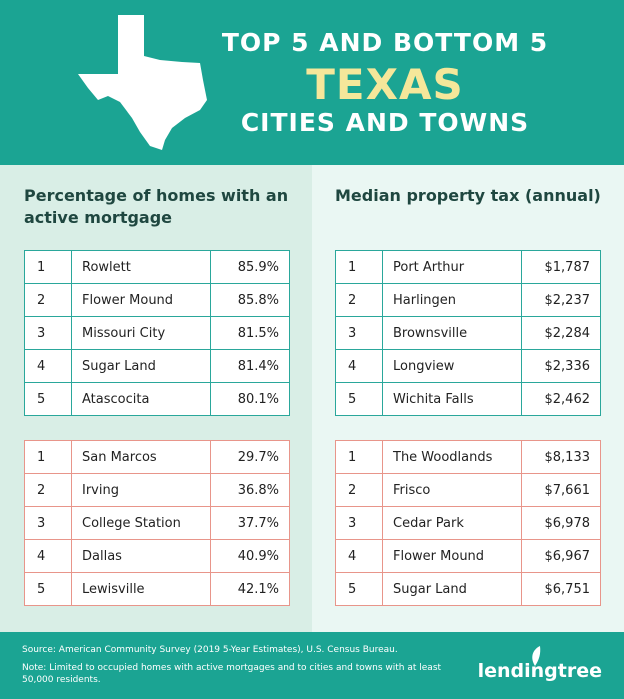 Image resolution: width=624 pixels, height=699 pixels. What do you see at coordinates (250, 556) in the screenshot?
I see `table-cell: 40.9%` at bounding box center [250, 556].